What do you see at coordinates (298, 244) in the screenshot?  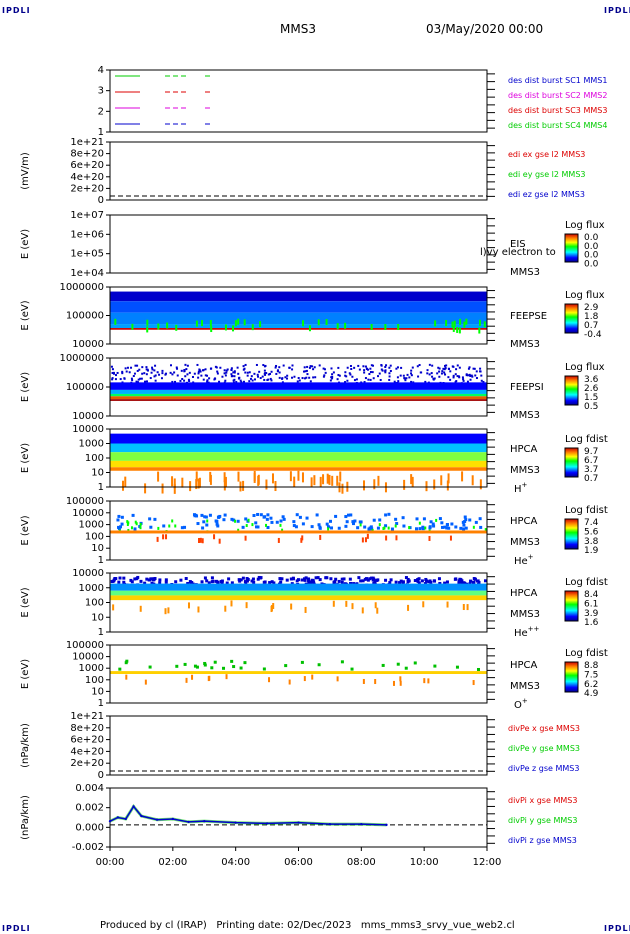 I see `panel-frame-eis` at bounding box center [298, 244].